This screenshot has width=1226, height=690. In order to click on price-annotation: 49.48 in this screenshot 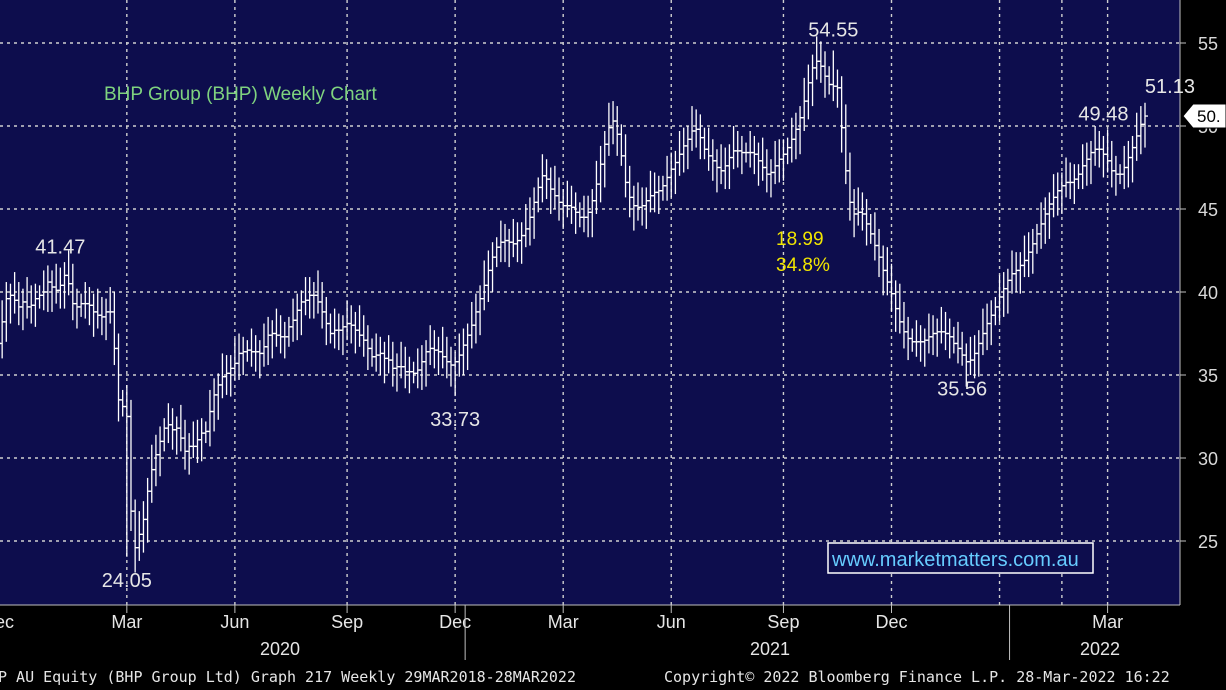, I will do `click(1103, 115)`.